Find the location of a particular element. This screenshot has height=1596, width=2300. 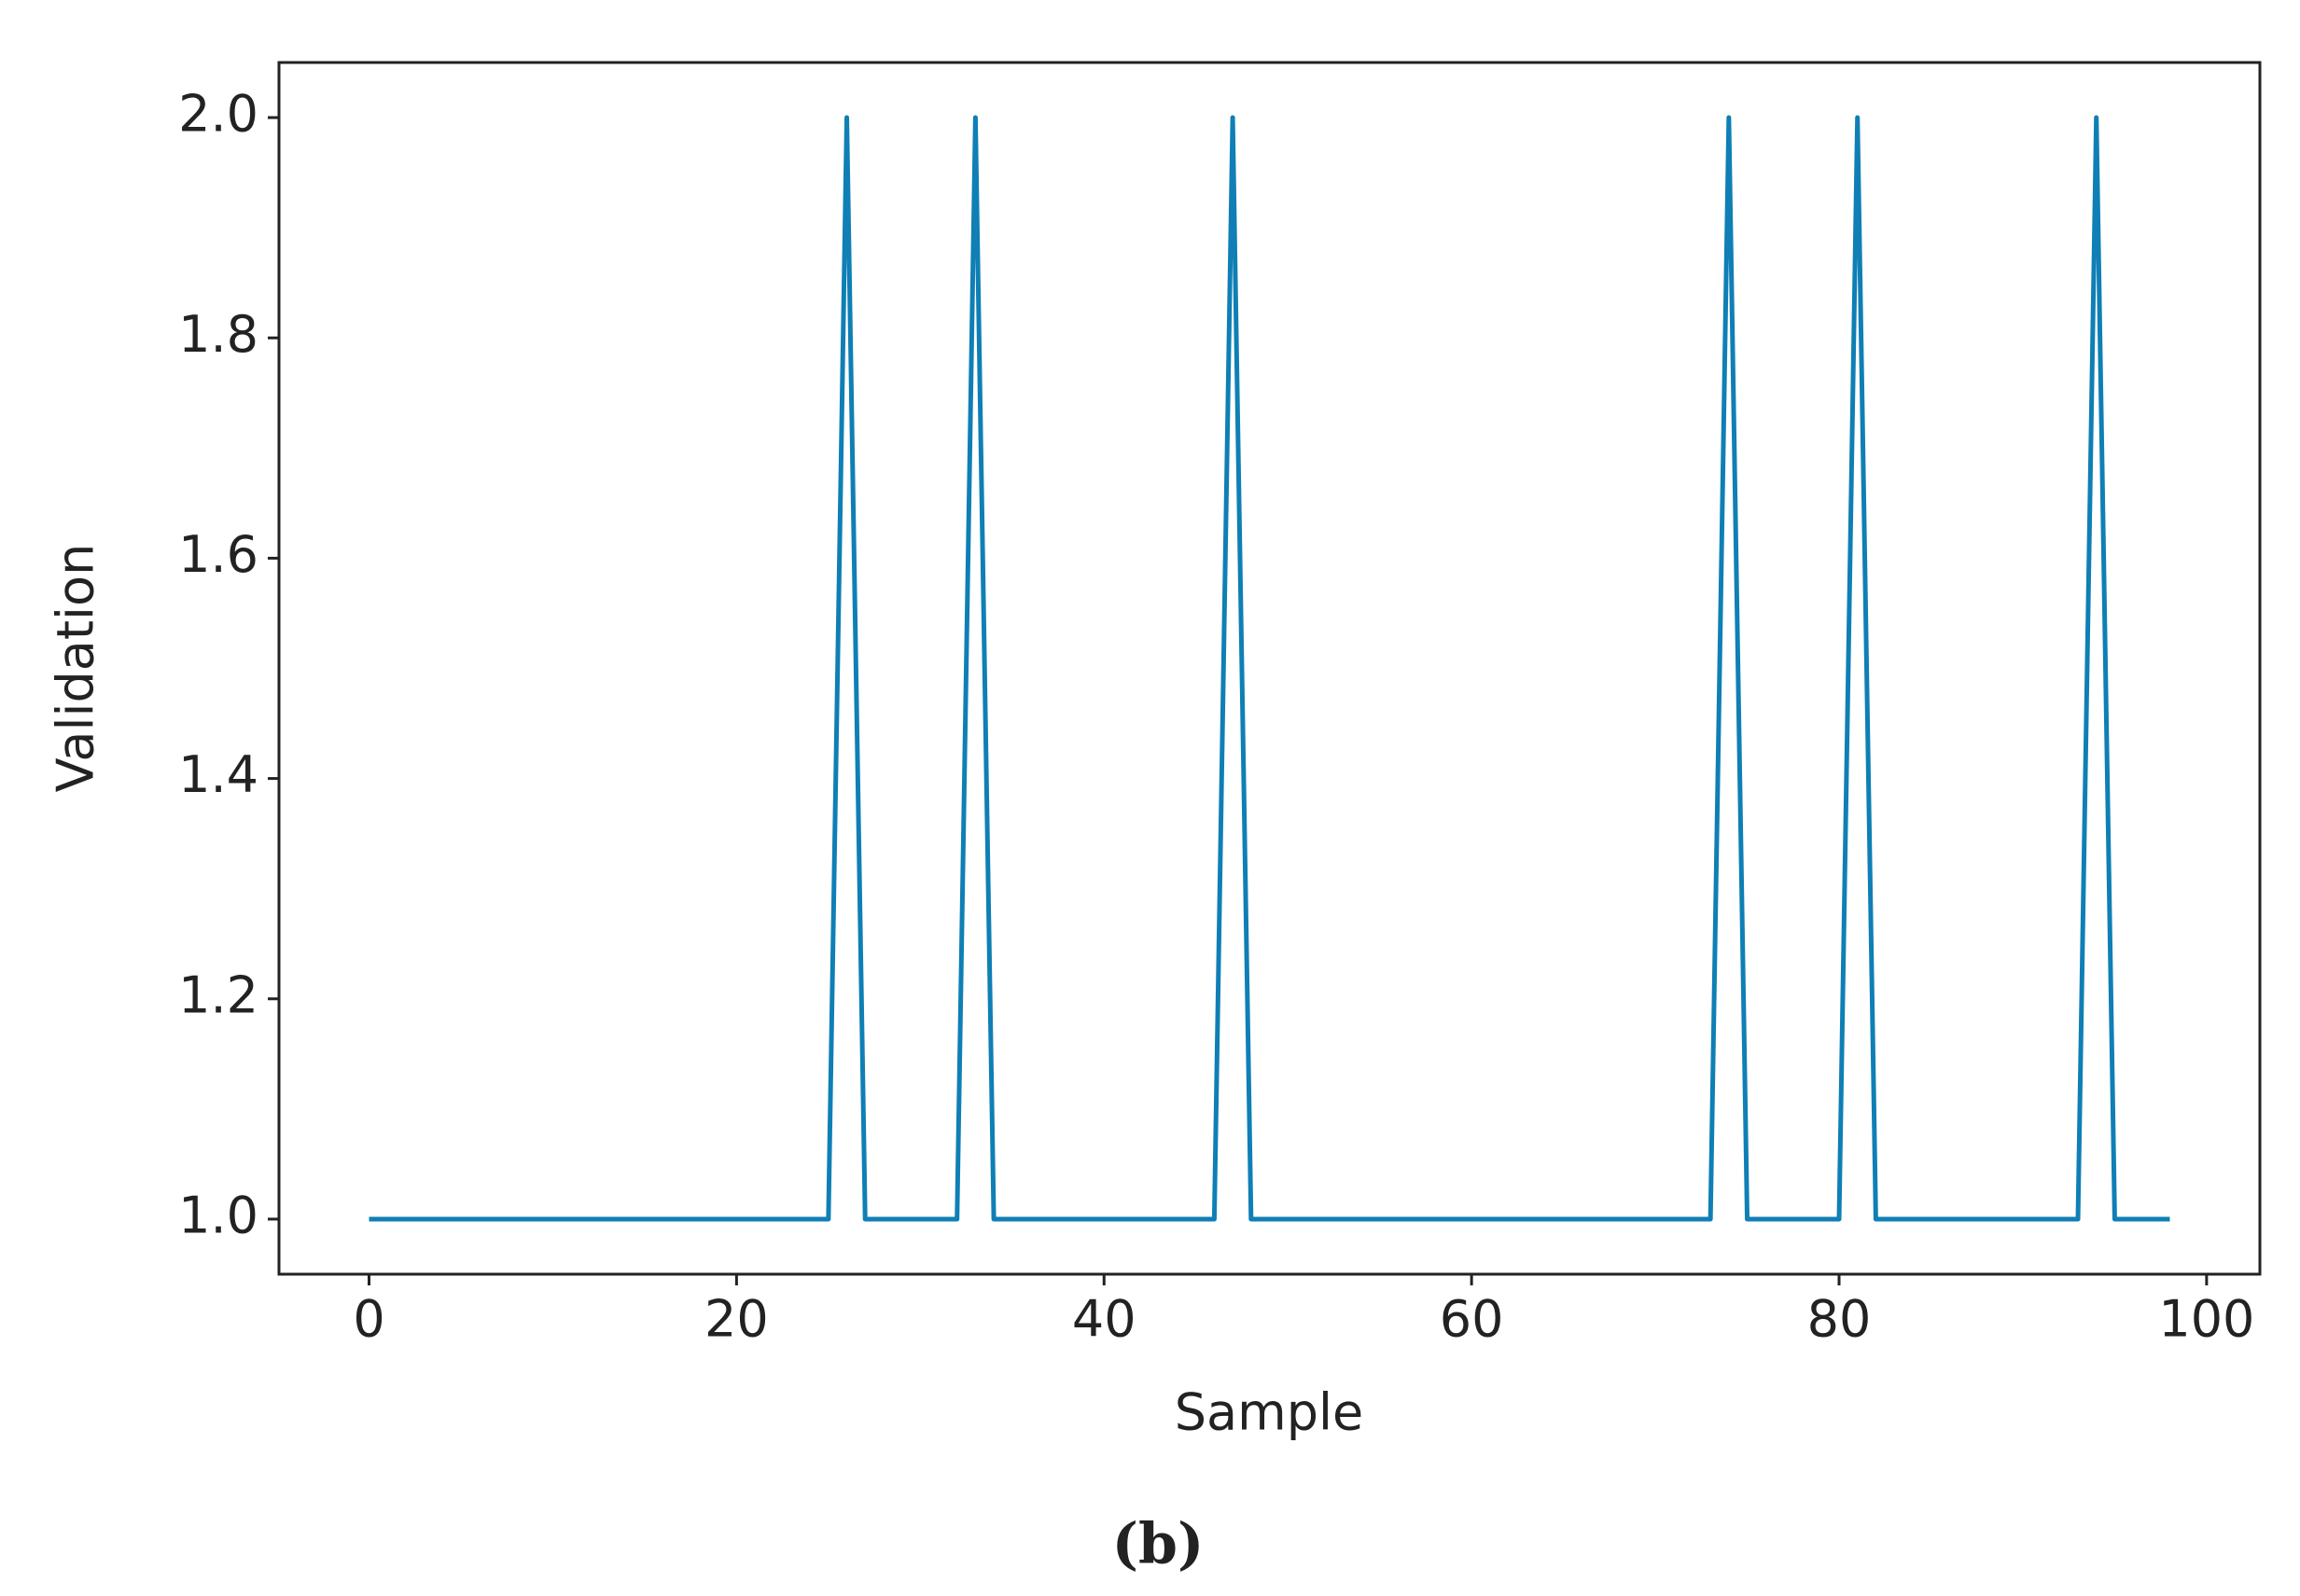

y-tick-label: 1.2 is located at coordinates (218, 994).